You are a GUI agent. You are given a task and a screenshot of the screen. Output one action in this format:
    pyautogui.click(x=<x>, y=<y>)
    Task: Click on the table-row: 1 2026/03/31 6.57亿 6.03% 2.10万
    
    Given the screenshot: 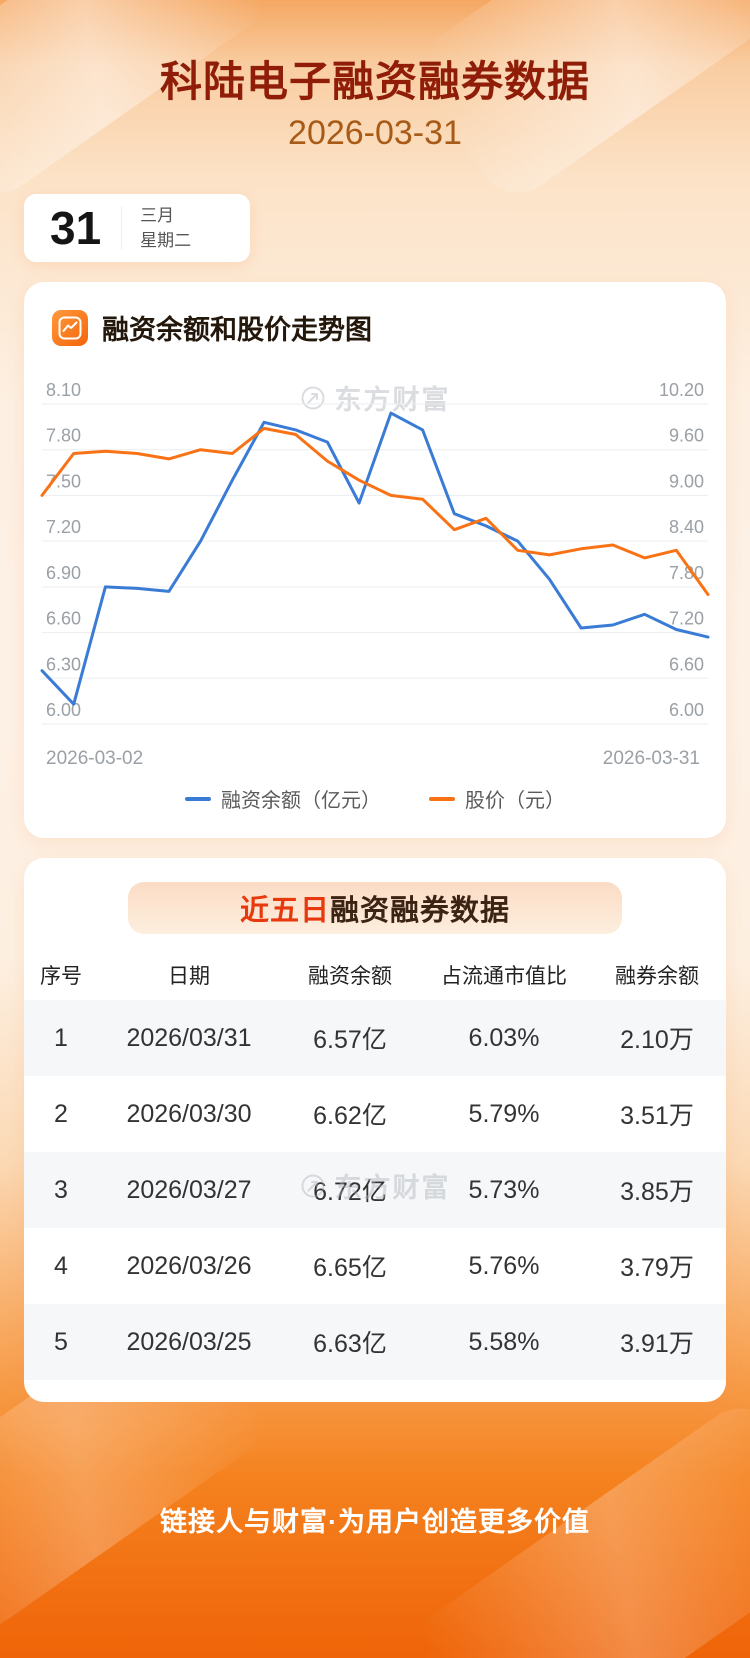 What is the action you would take?
    pyautogui.click(x=375, y=1038)
    